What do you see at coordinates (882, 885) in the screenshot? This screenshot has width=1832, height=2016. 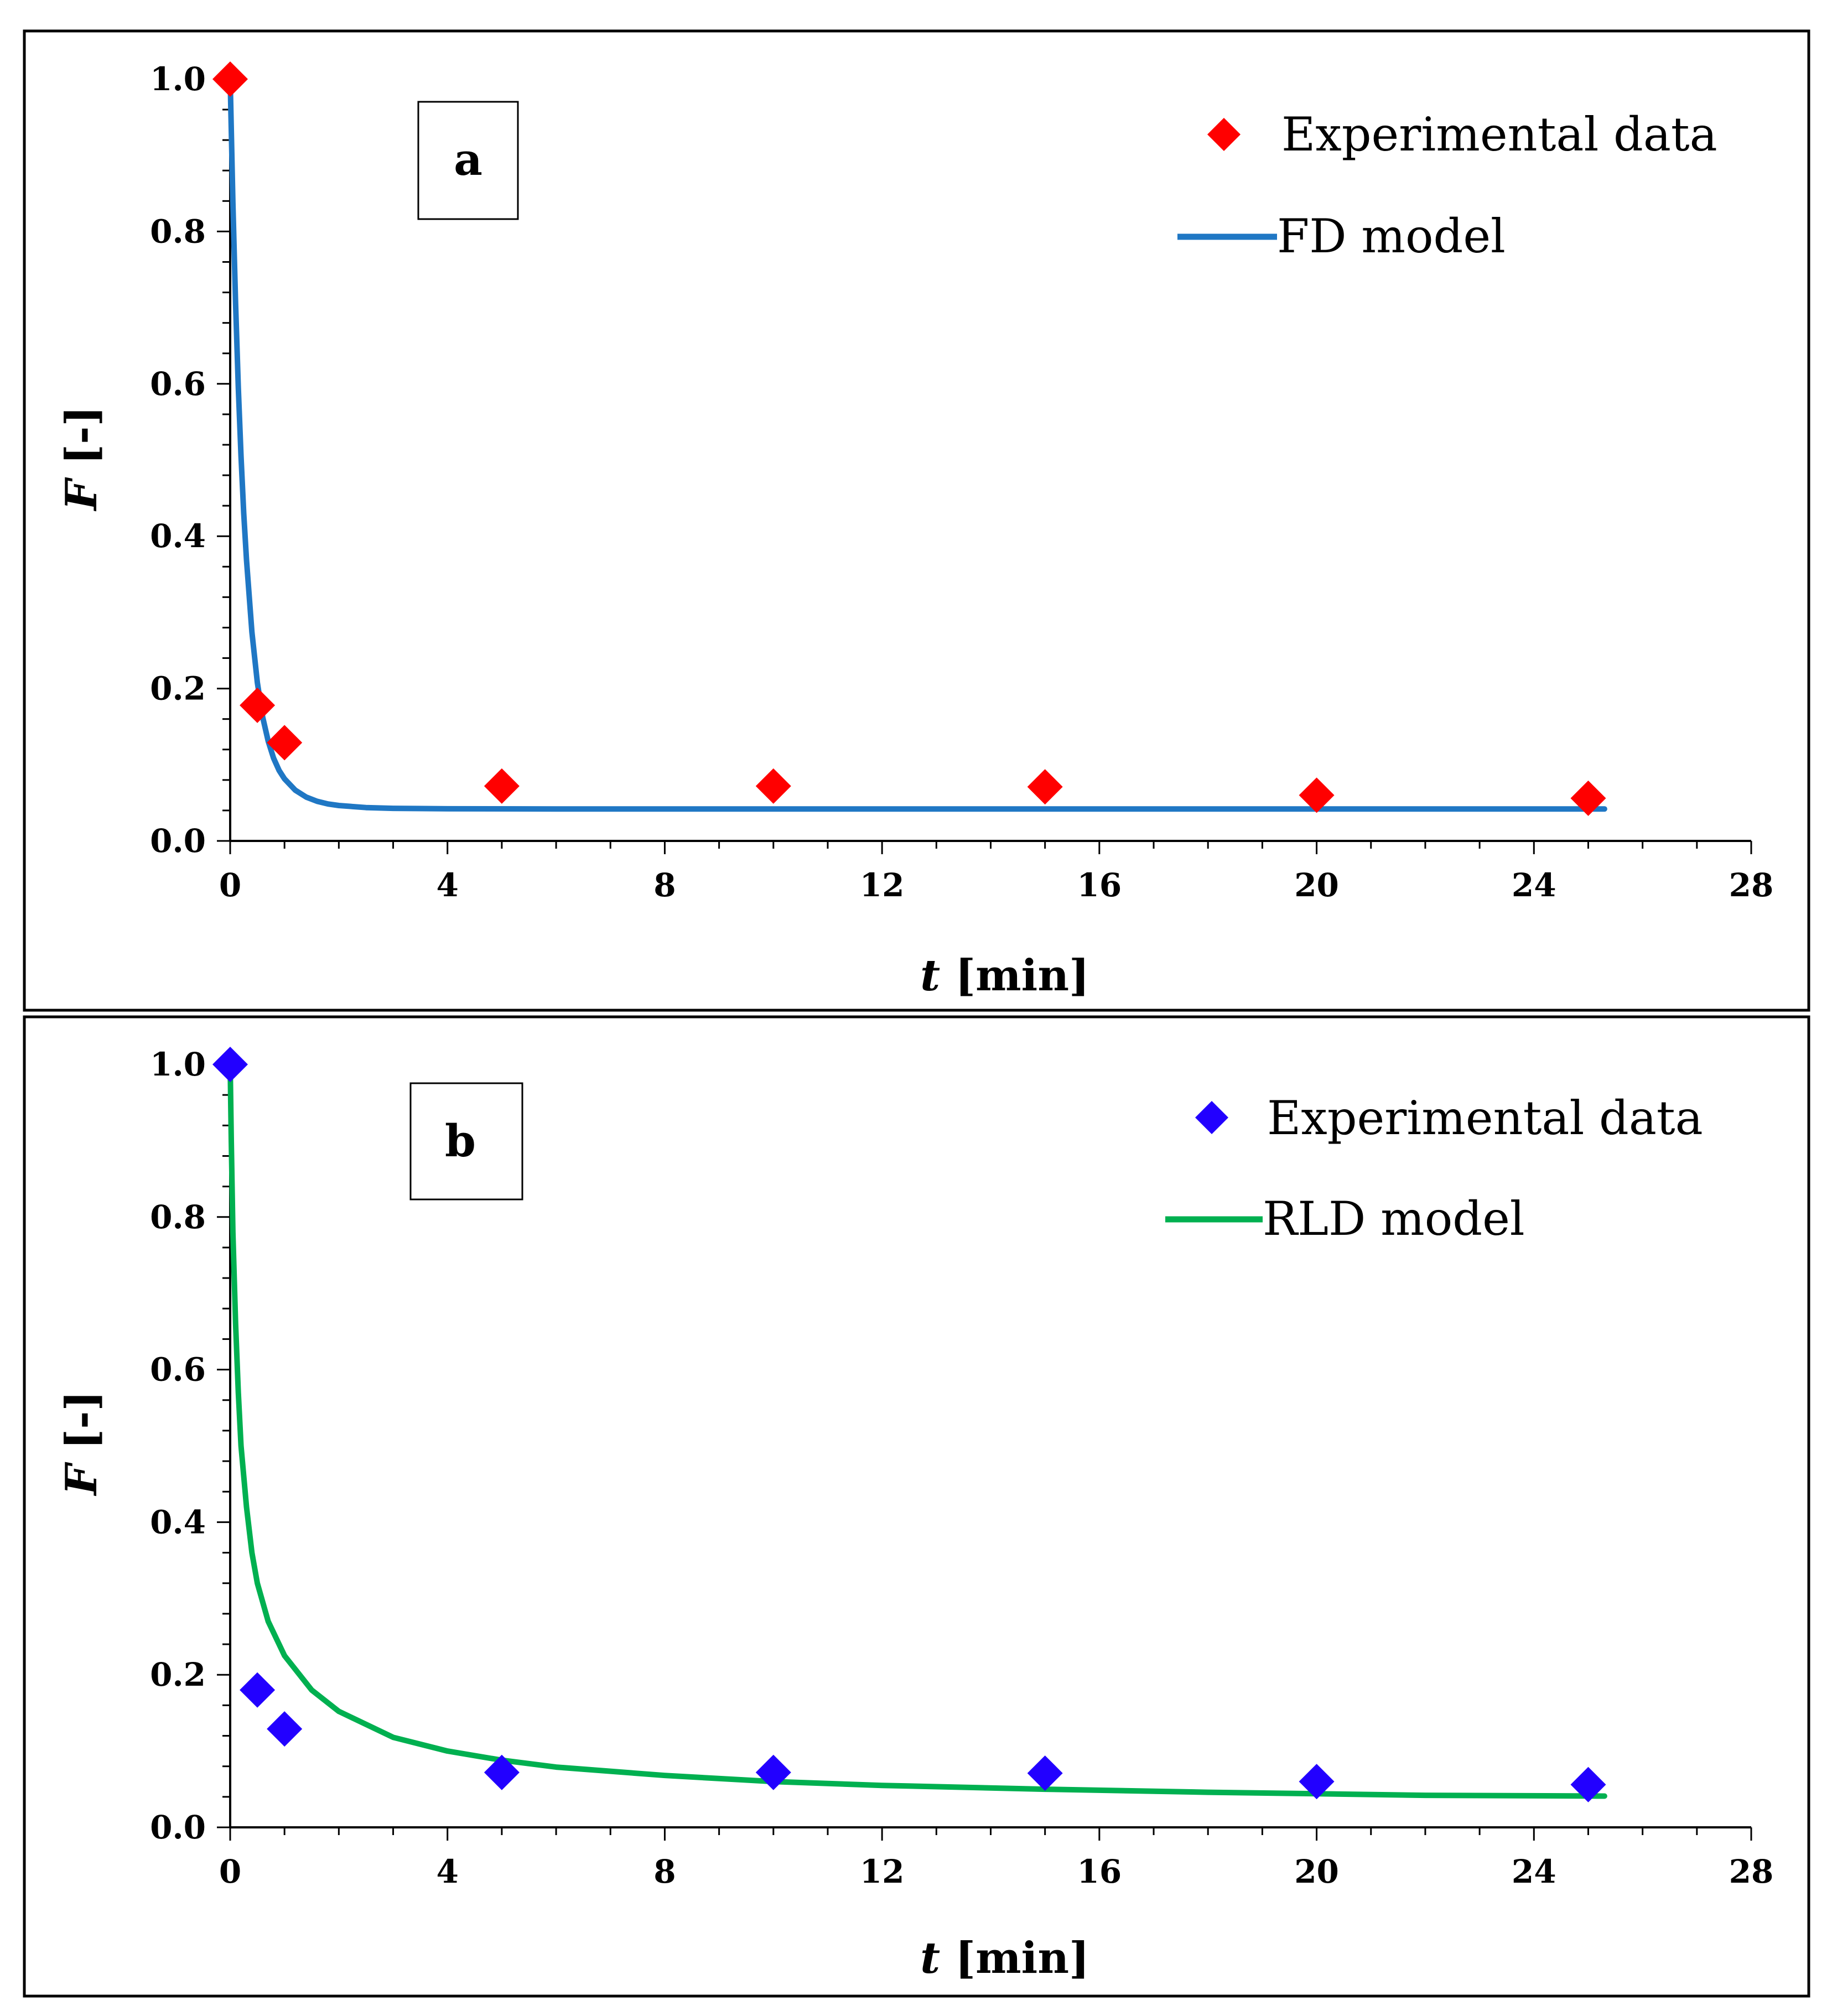 I see `panel-a-x-tick-label: 12` at bounding box center [882, 885].